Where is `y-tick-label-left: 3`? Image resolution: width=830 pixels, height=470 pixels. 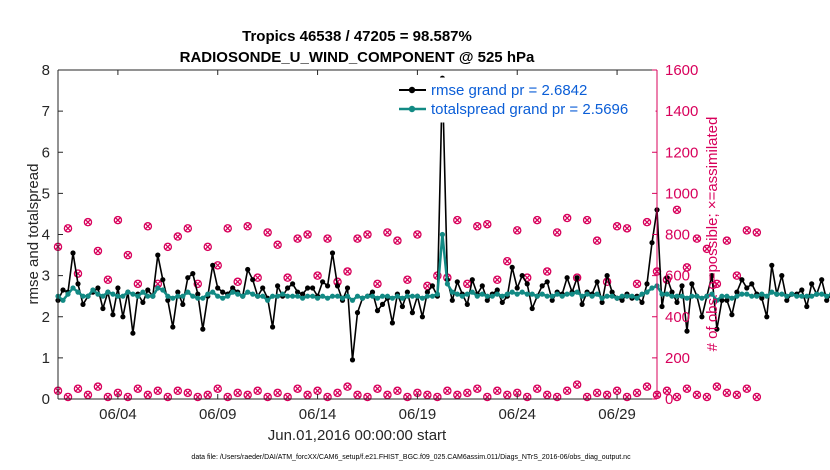
y-tick-label-left: 3 is located at coordinates (46, 276).